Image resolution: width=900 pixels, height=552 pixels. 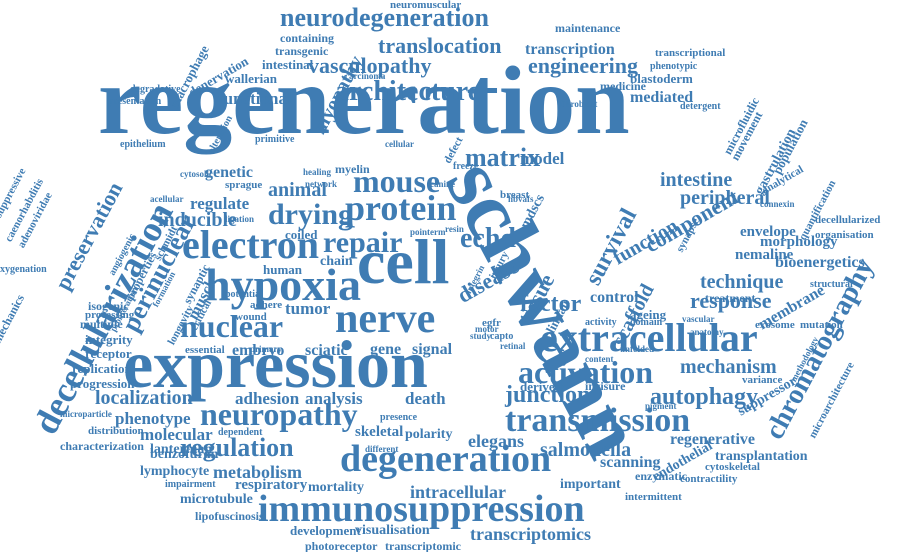 What do you see at coordinates (321, 184) in the screenshot?
I see `cloud-word: network` at bounding box center [321, 184].